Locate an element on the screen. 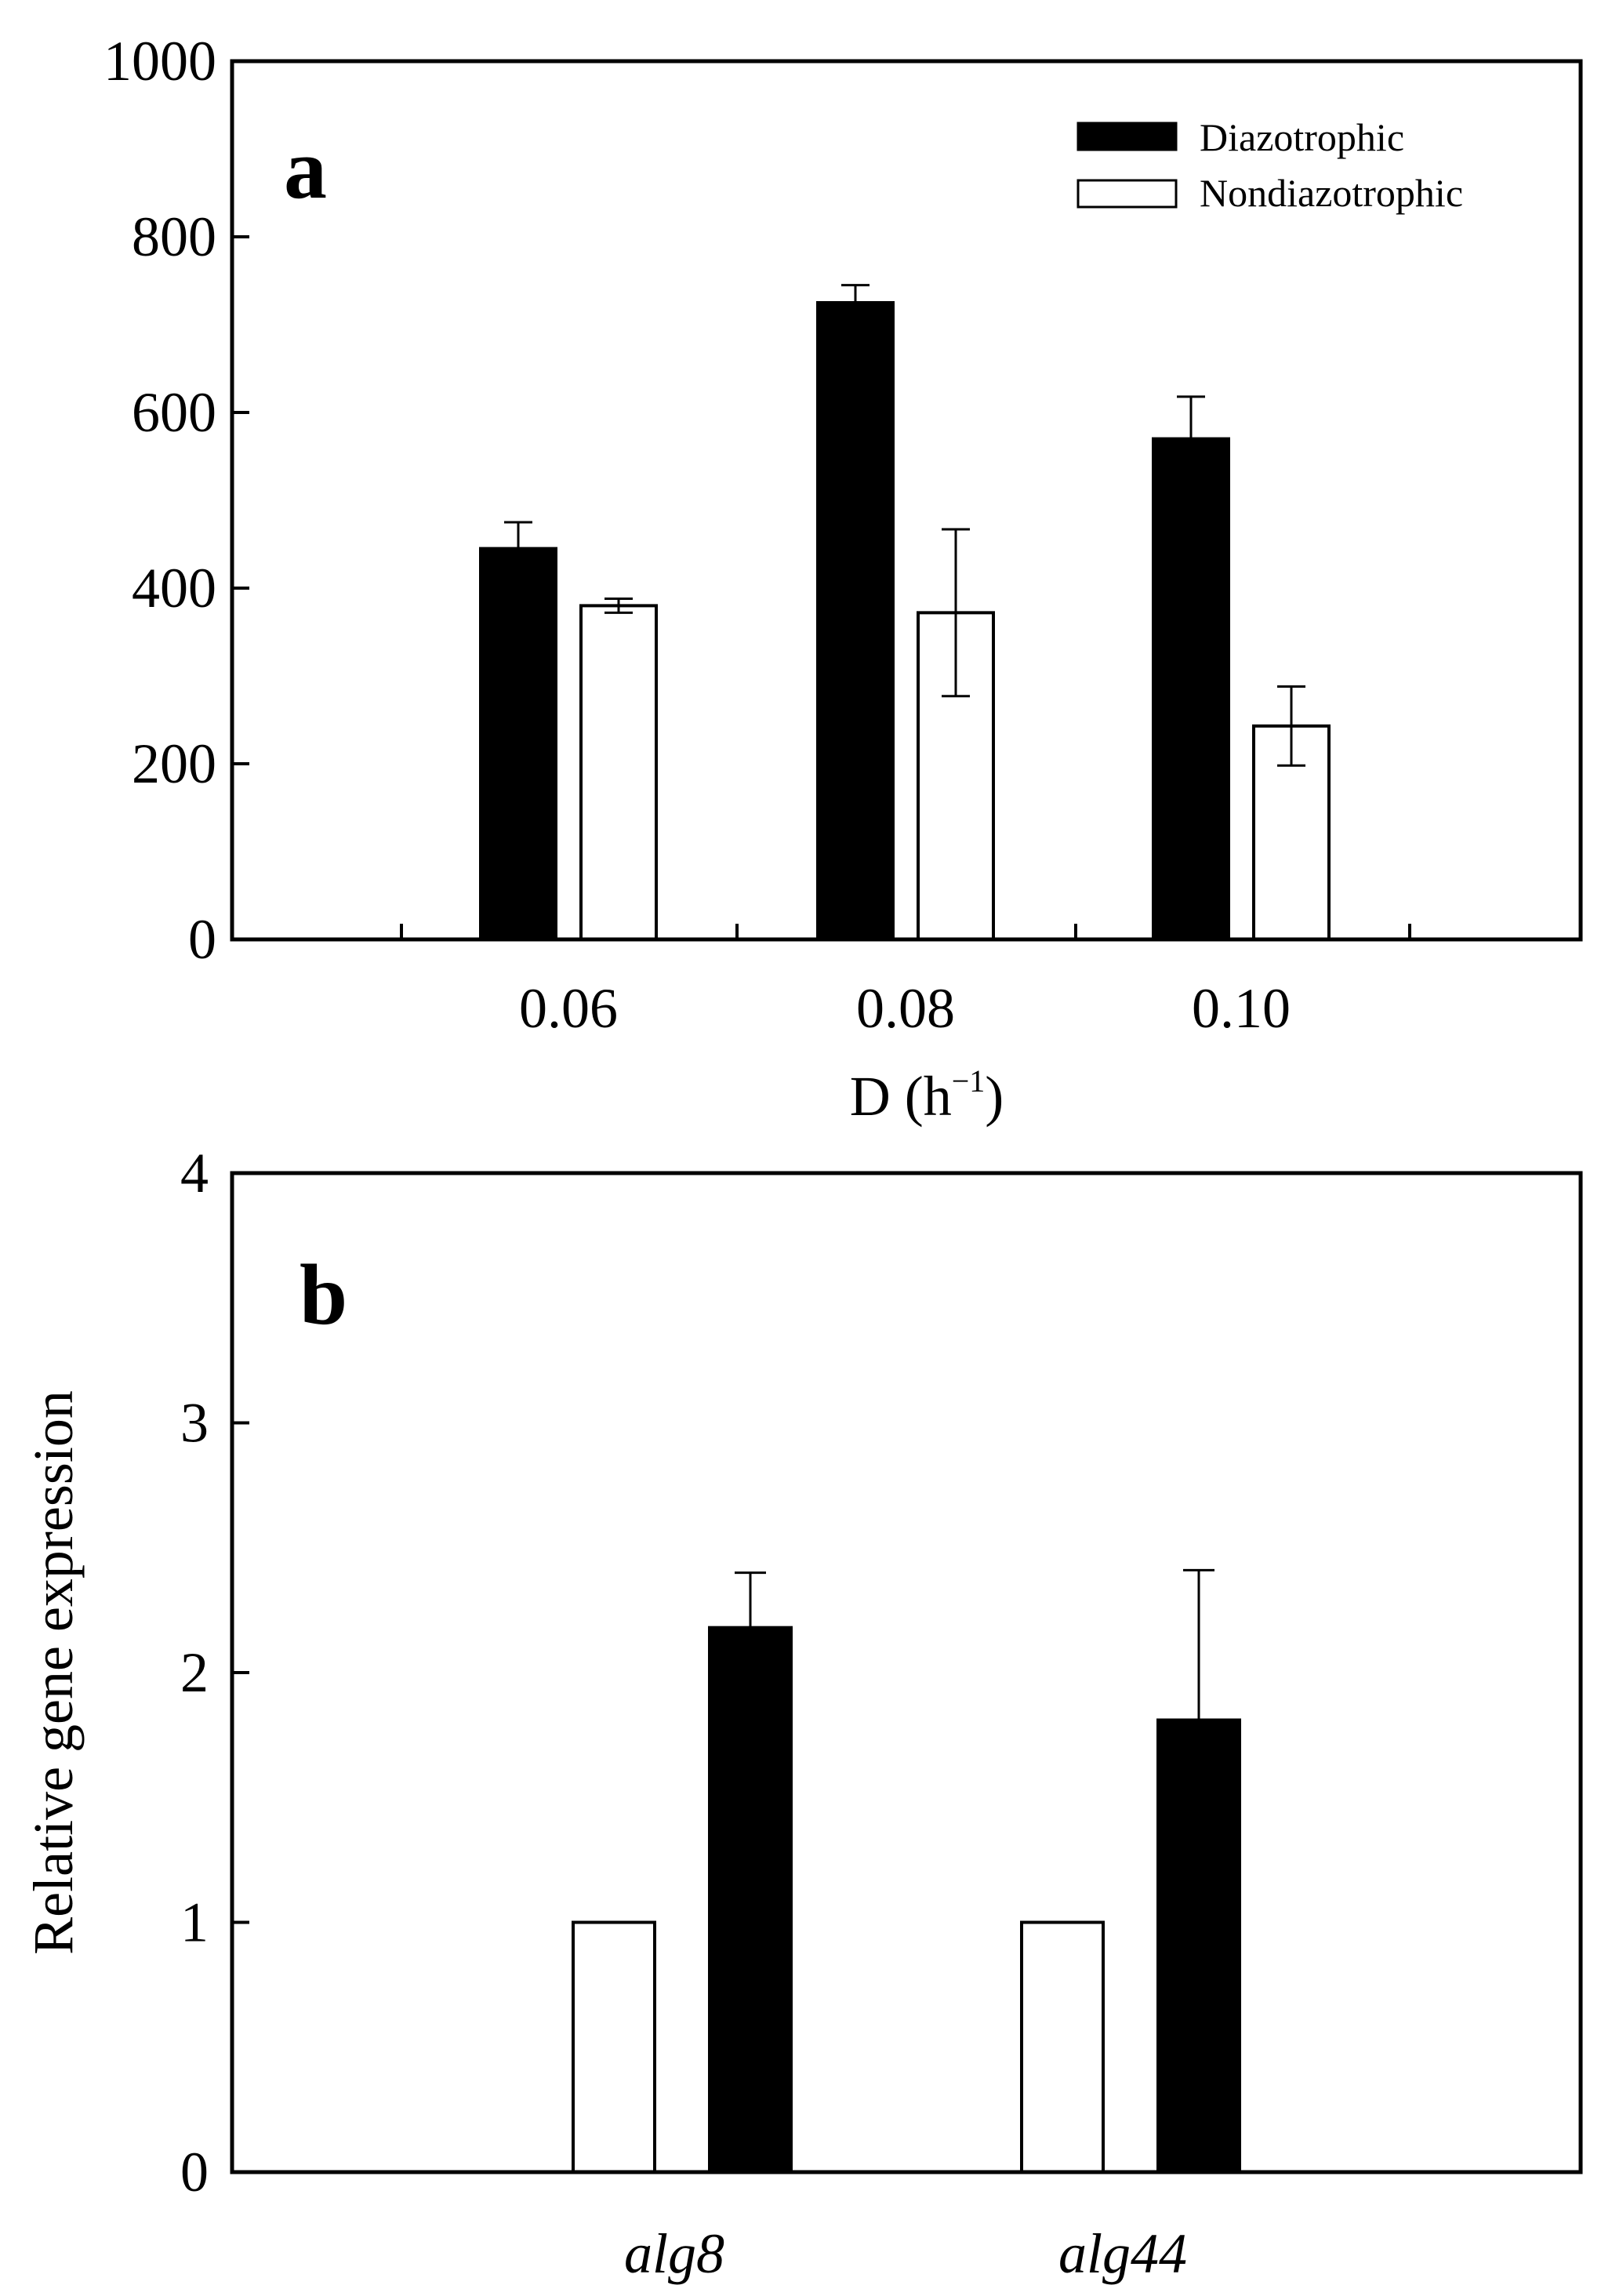 The image size is (1612, 2296). panel-a-x-ticks: 0.06 0.08 0.10 is located at coordinates (906, 982).